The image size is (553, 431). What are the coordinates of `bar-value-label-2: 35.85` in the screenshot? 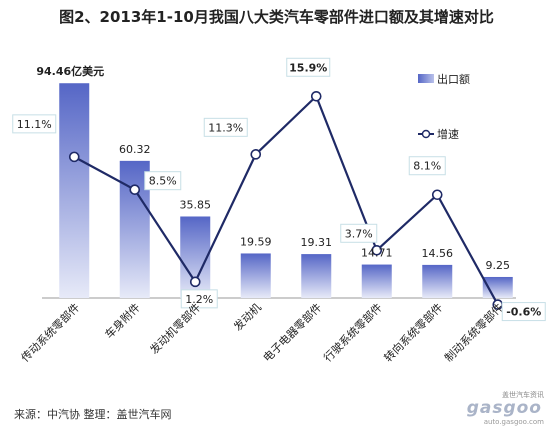 It's located at (196, 204).